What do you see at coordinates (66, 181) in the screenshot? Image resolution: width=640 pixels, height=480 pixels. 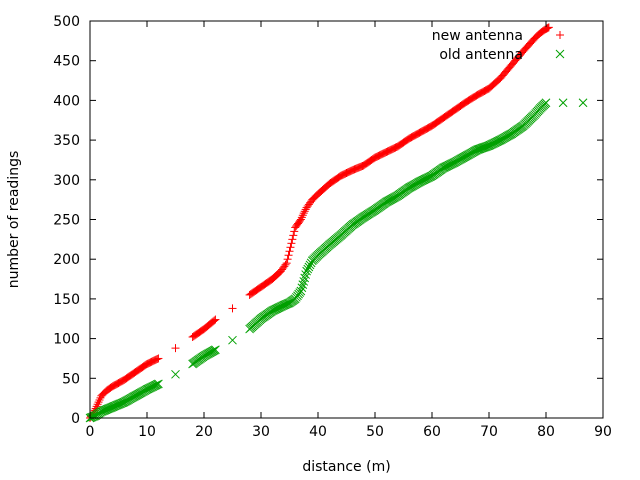 I see `y-tick-label: 300` at bounding box center [66, 181].